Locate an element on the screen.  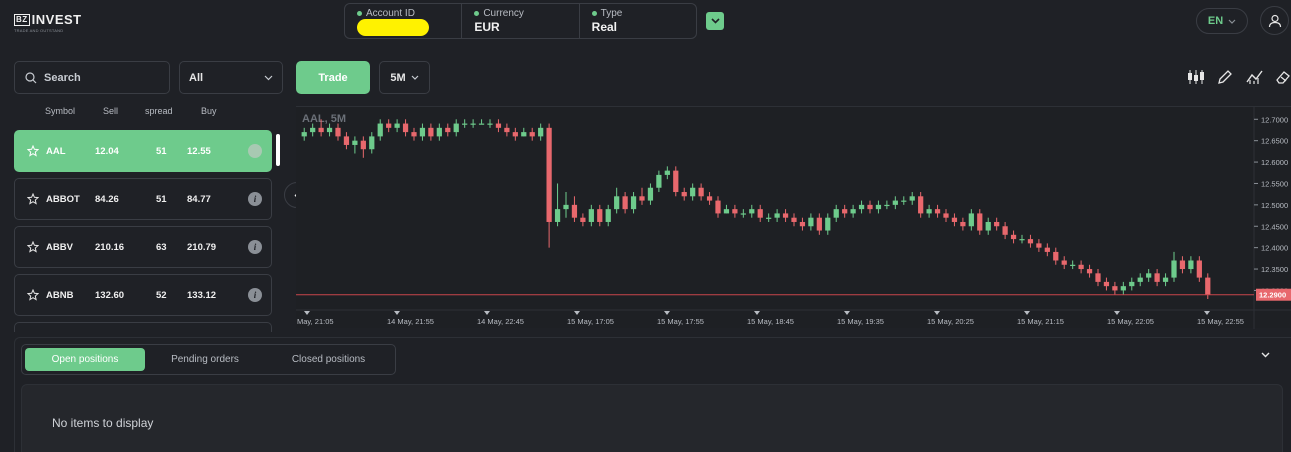
trade-button: Trade is located at coordinates (333, 77).